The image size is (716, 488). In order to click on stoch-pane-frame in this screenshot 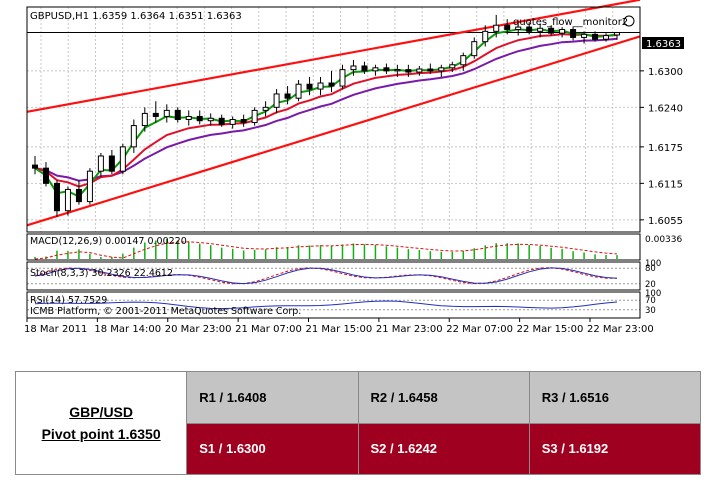, I will do `click(333, 276)`.